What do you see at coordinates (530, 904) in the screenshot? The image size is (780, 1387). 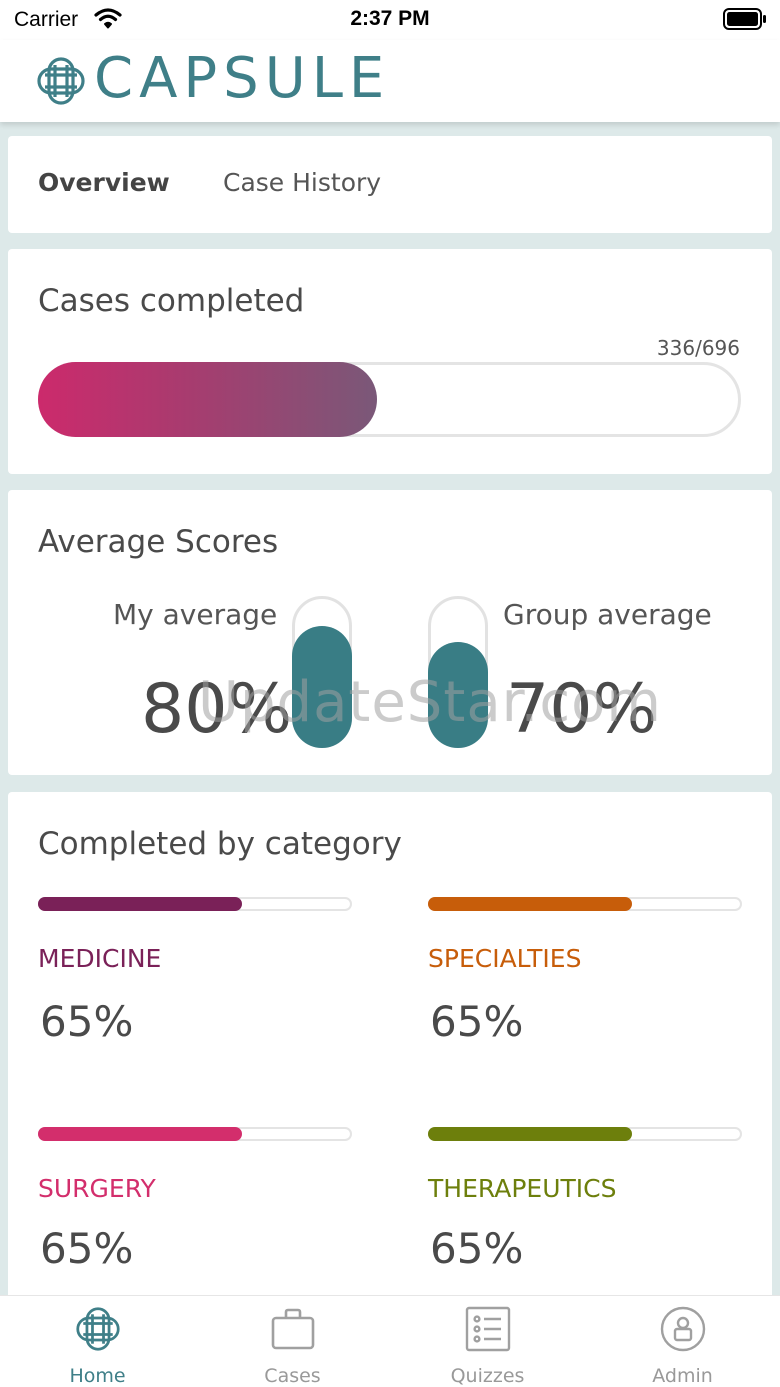 I see `specialties-progress-fill` at bounding box center [530, 904].